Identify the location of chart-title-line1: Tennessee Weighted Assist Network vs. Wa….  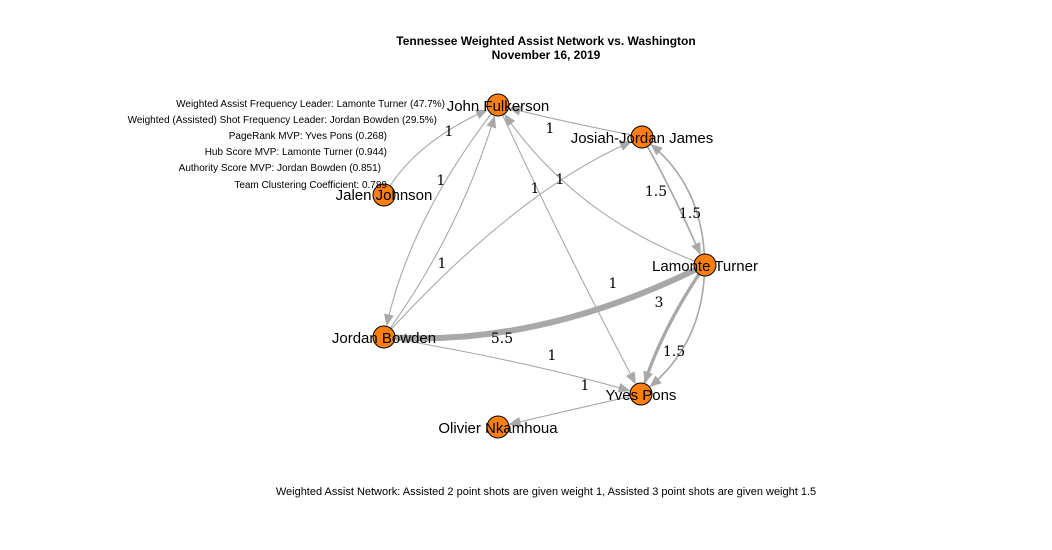
(545, 41).